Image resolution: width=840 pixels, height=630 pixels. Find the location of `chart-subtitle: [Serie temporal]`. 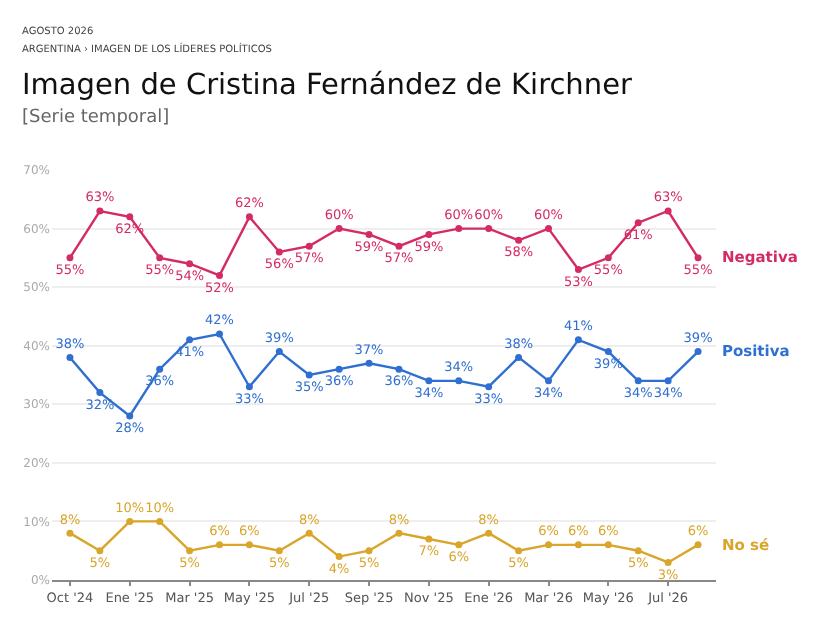

chart-subtitle: [Serie temporal] is located at coordinates (96, 118).